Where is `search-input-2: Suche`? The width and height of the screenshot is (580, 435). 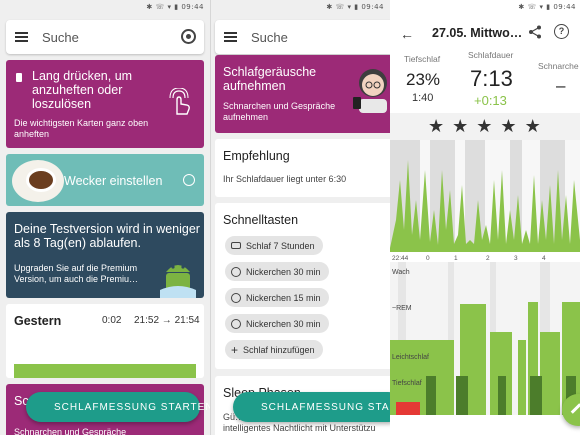 search-input-2: Suche is located at coordinates (269, 37).